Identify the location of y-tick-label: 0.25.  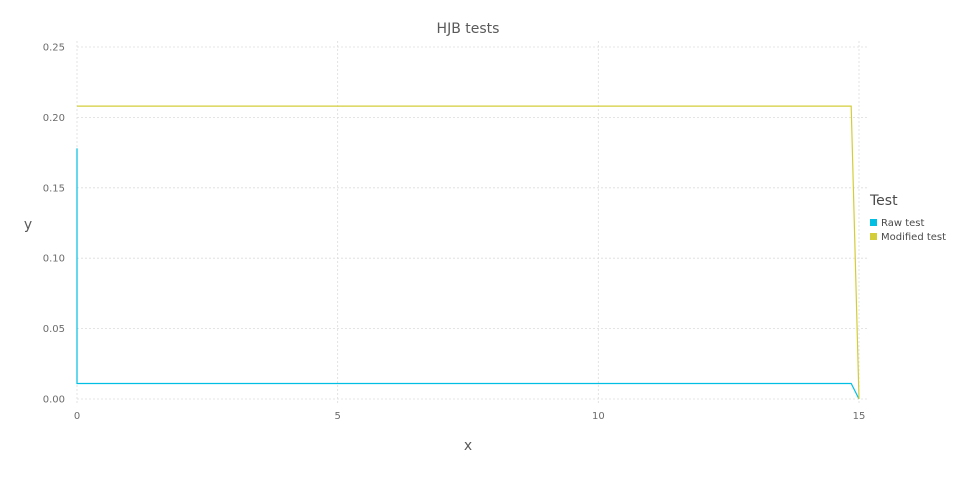
(54, 48).